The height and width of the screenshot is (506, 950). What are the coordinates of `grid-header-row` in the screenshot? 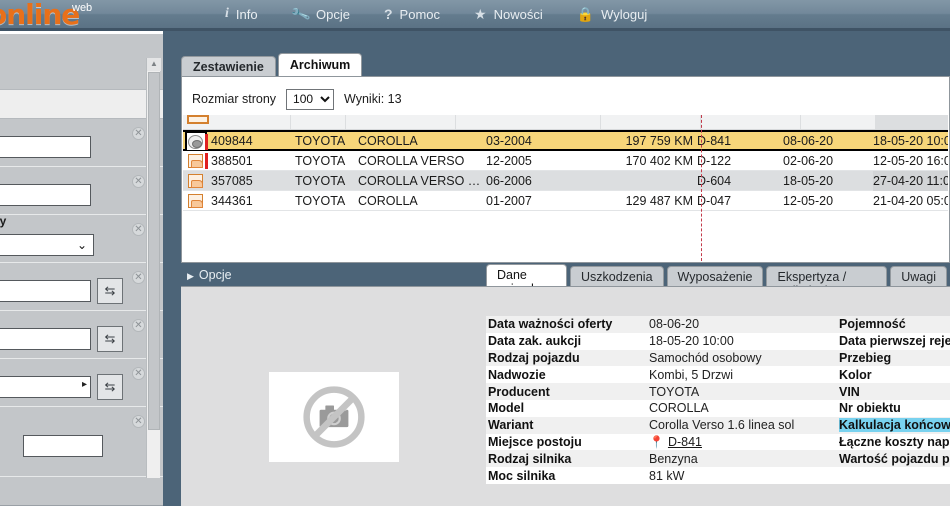 It's located at (565, 122).